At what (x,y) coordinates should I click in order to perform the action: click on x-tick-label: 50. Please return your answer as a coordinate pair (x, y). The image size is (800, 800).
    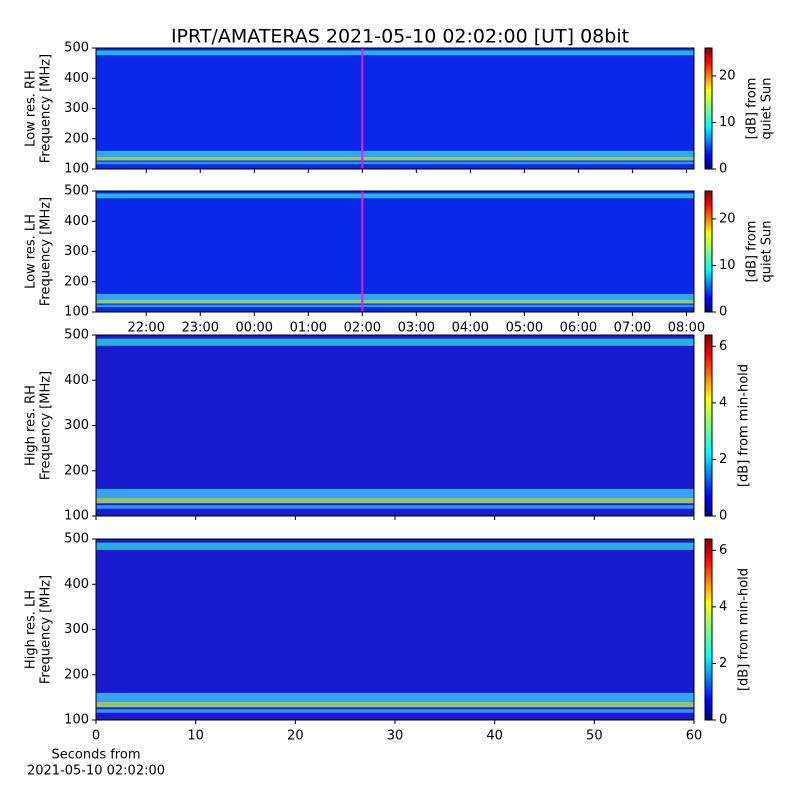
    Looking at the image, I should click on (594, 736).